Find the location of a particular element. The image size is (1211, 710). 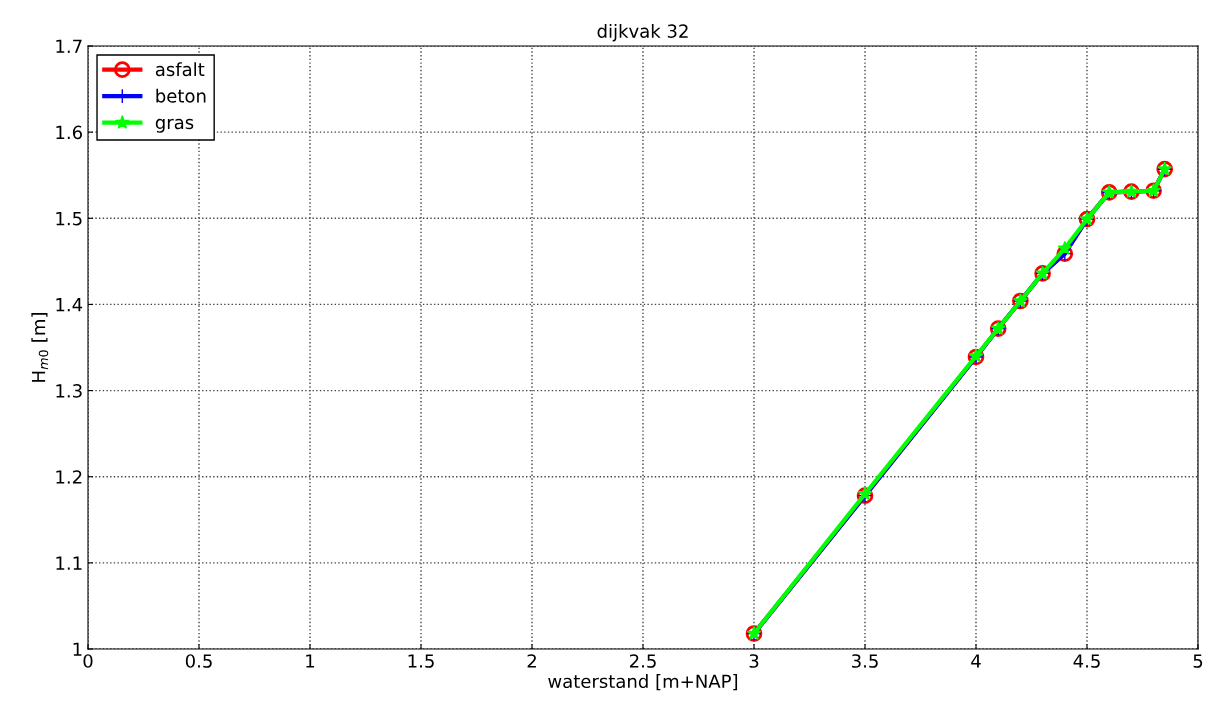

x-tick-label: 3.5 is located at coordinates (865, 661).